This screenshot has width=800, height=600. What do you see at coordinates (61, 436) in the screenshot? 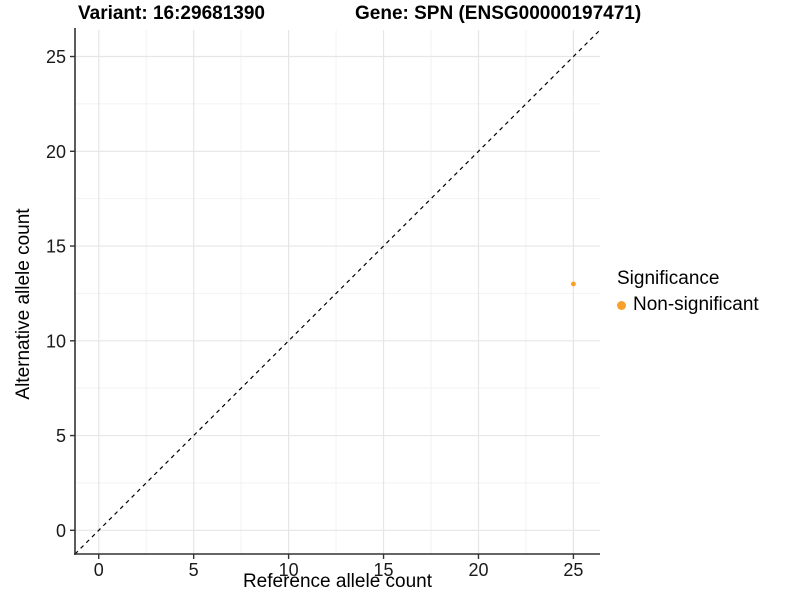
I see `y-tick-label: 5` at bounding box center [61, 436].